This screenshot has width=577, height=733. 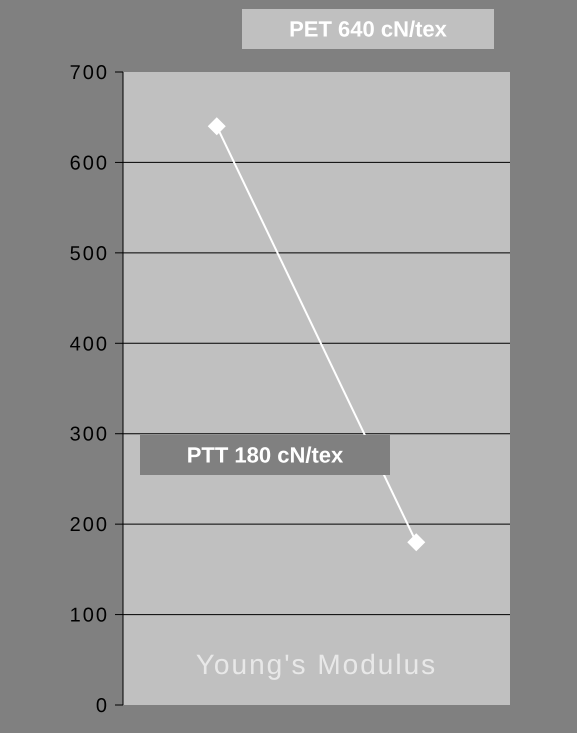 I want to click on y-tick-label: 100, so click(x=89, y=615).